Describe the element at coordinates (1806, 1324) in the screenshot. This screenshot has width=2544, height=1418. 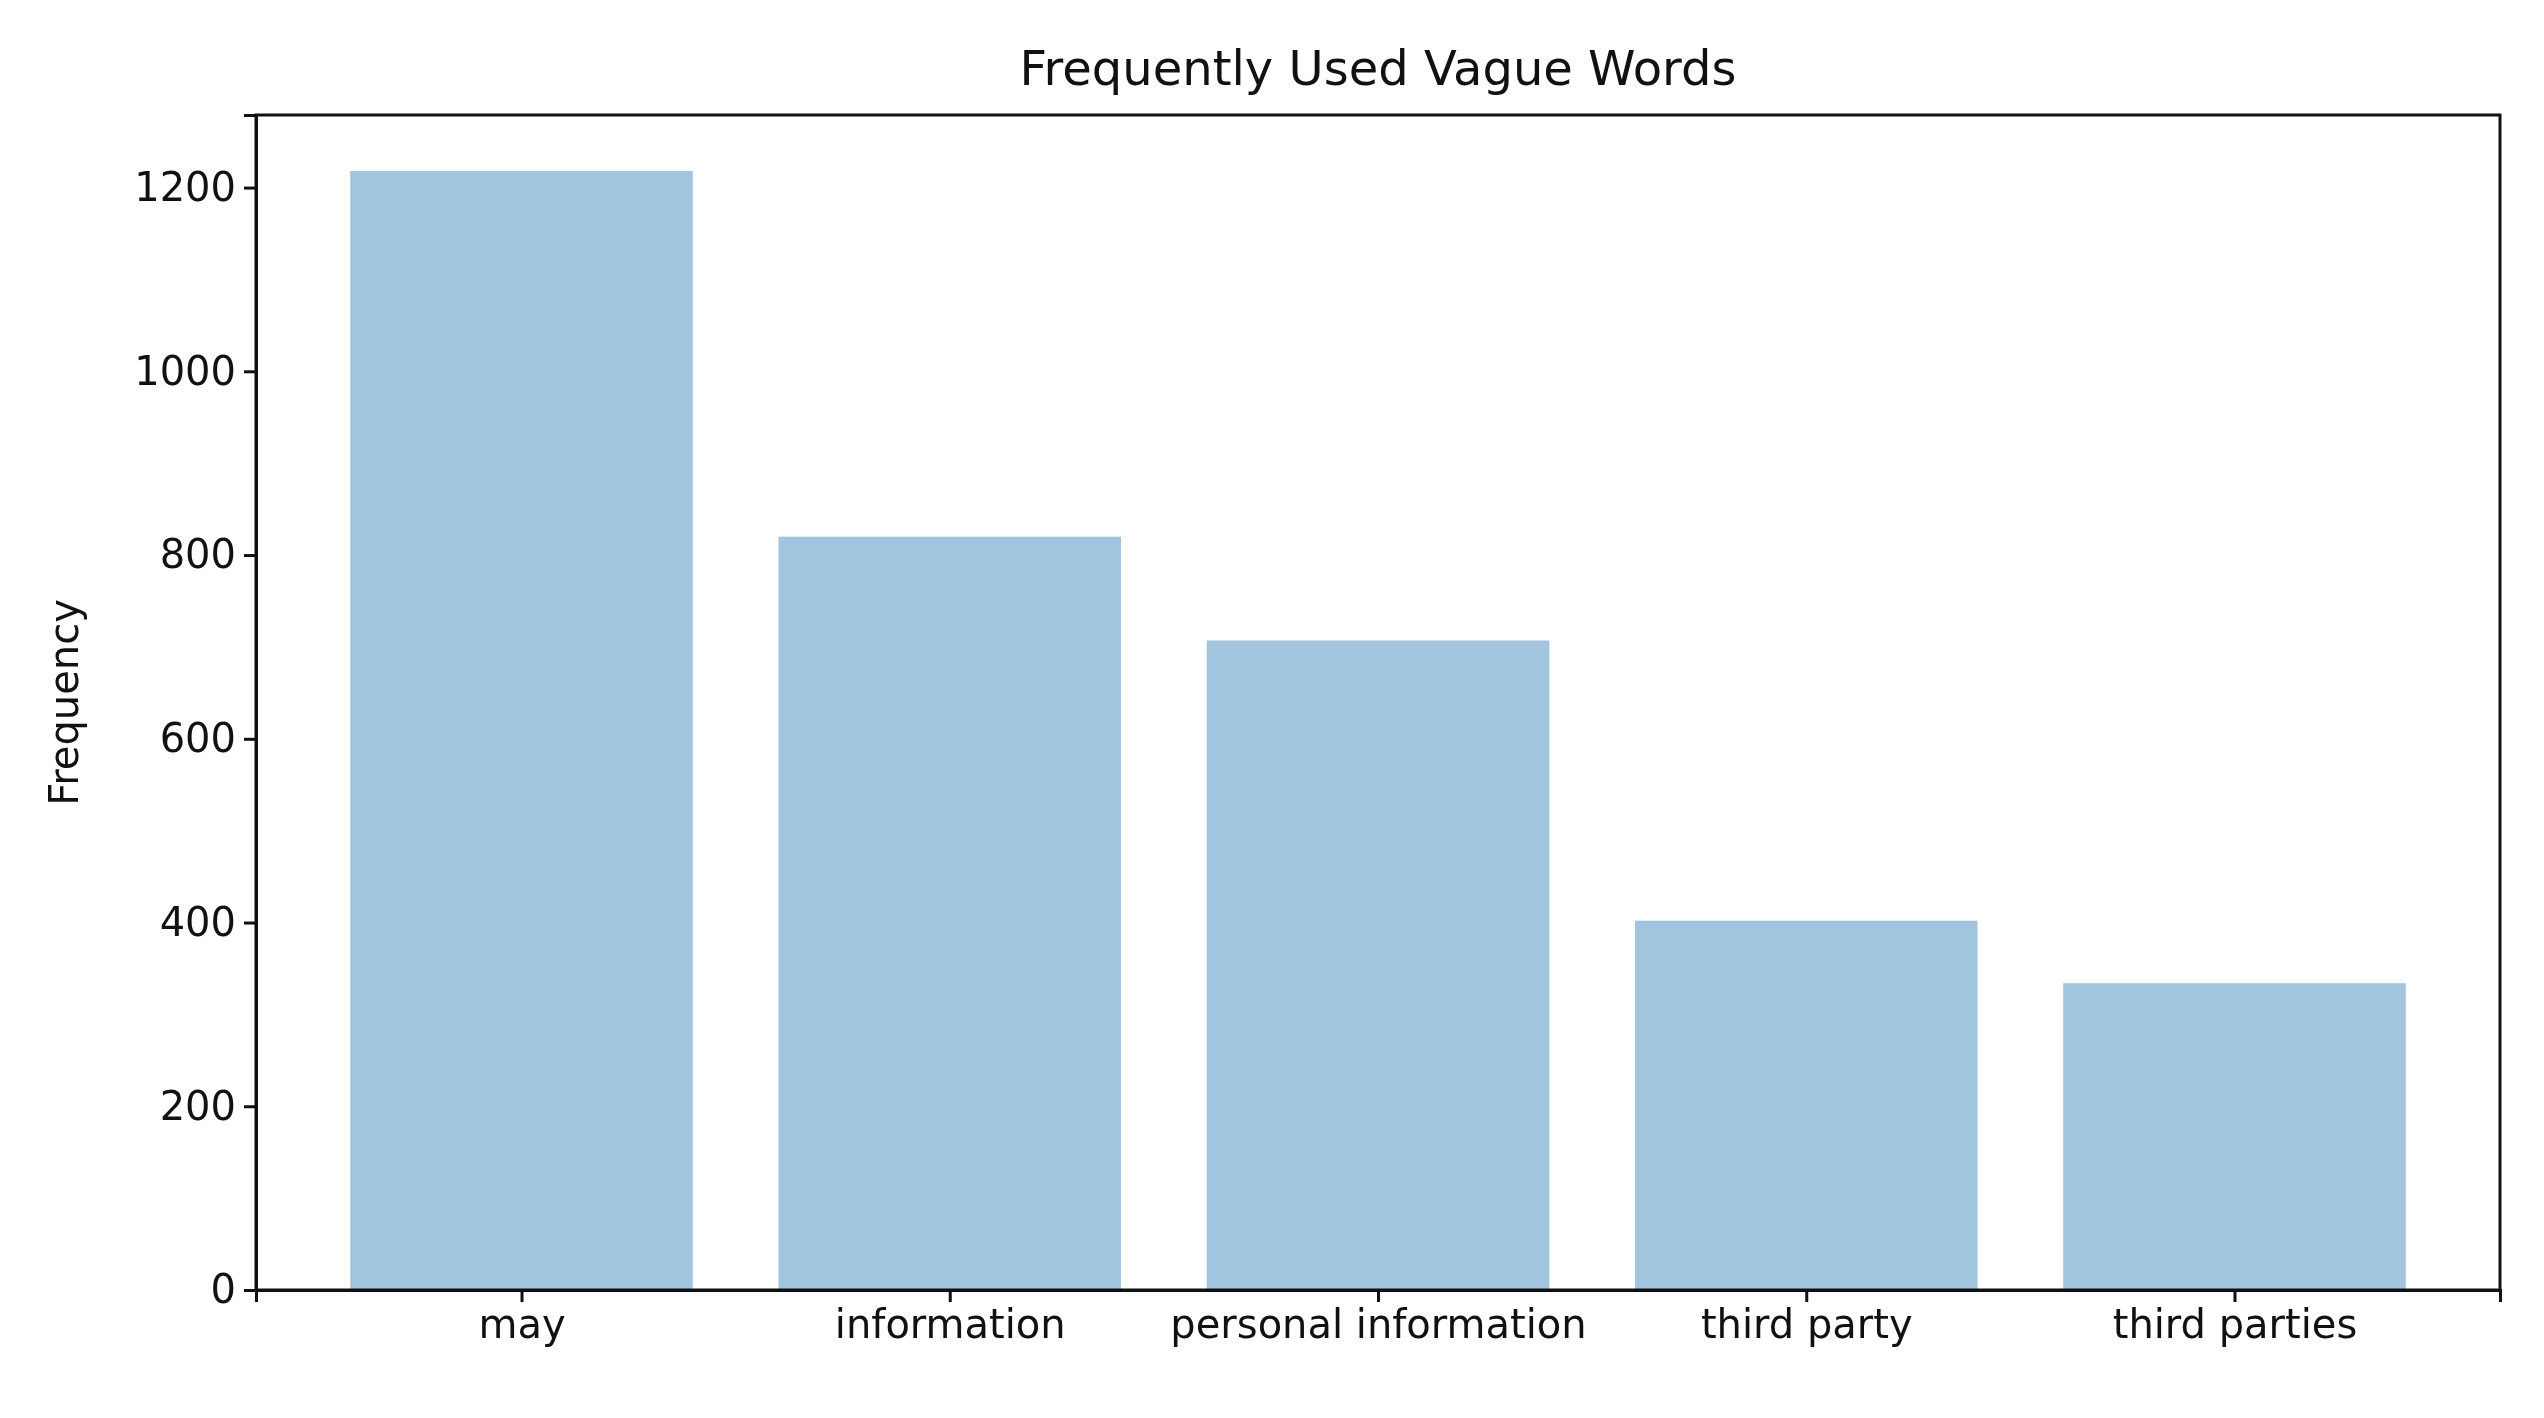
I see `x-tick-label: third party` at that location.